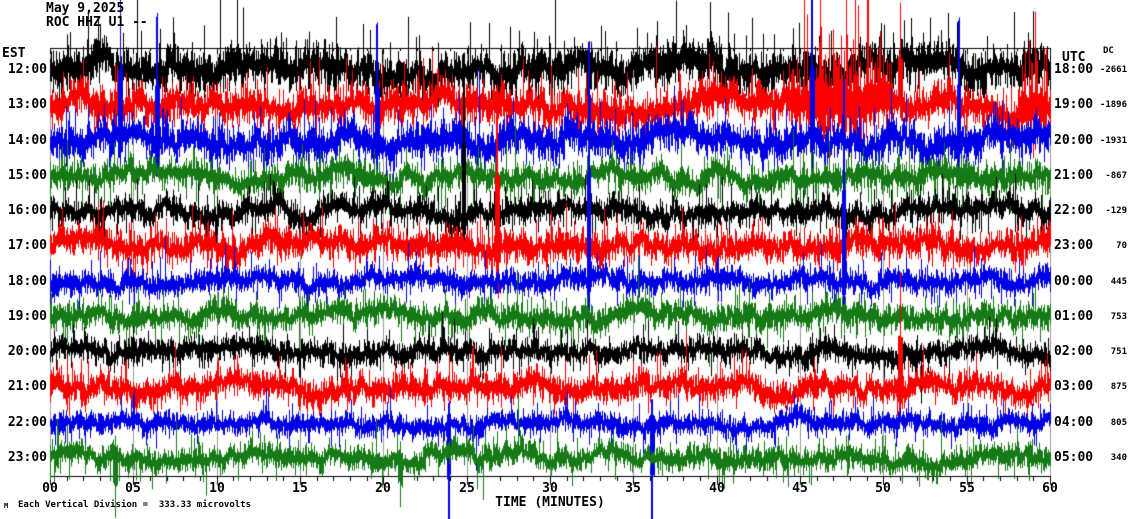  Describe the element at coordinates (27, 386) in the screenshot. I see `est-hour-label: 21:00` at that location.